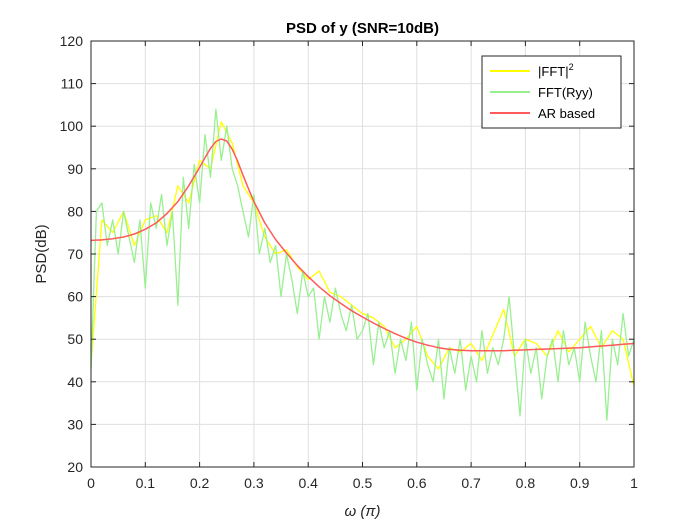 This screenshot has height=525, width=700. What do you see at coordinates (75, 169) in the screenshot?
I see `y-tick-label: 90` at bounding box center [75, 169].